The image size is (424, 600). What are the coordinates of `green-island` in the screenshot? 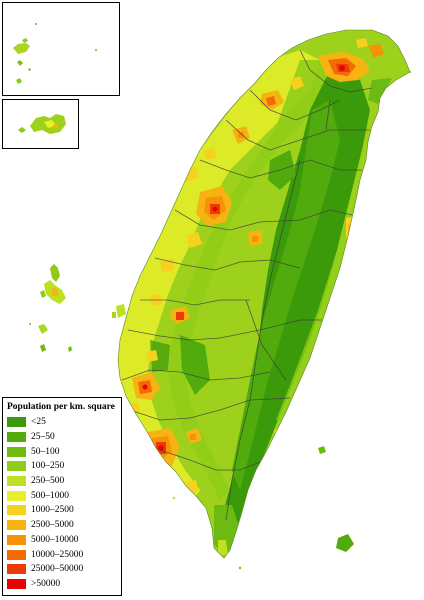 It's located at (322, 450).